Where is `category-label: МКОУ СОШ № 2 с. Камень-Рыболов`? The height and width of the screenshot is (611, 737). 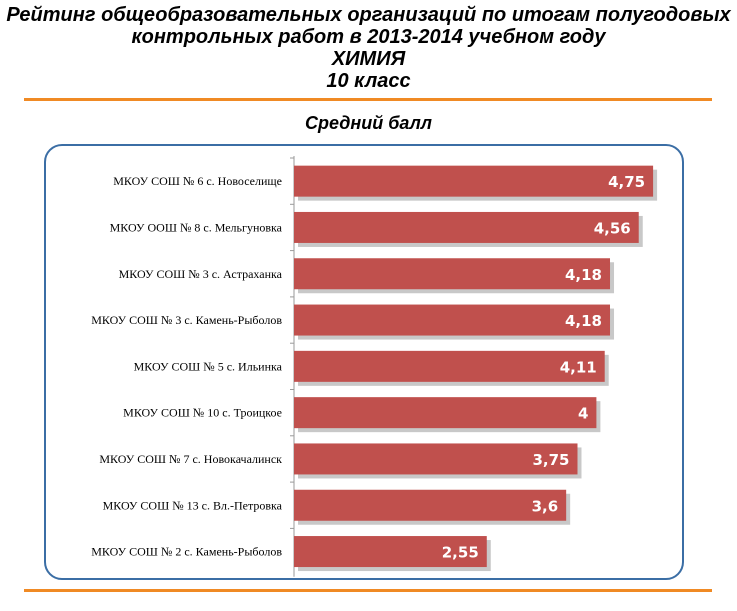
category-label: МКОУ СОШ № 2 с. Камень-Рыболов is located at coordinates (186, 552).